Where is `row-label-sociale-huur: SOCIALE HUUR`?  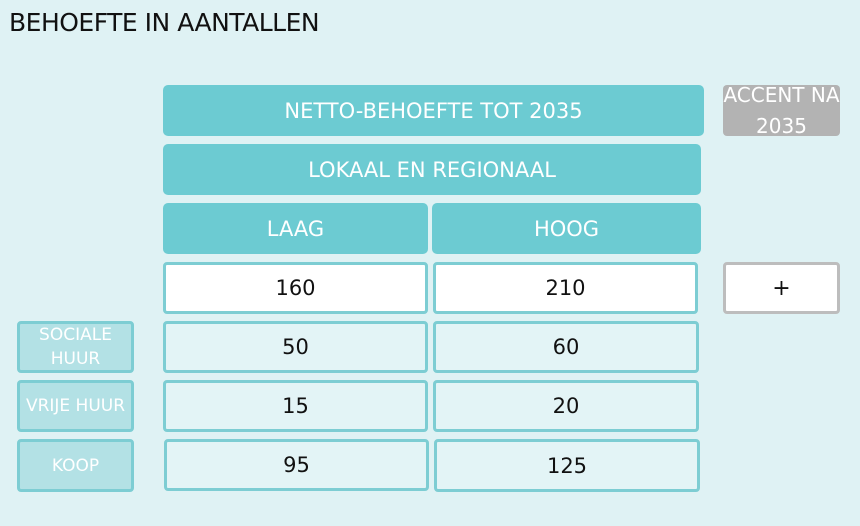 row-label-sociale-huur: SOCIALE HUUR is located at coordinates (75, 347).